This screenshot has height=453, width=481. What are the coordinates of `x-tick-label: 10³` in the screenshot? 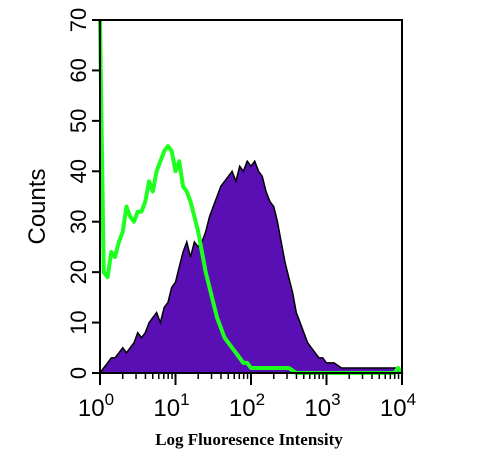 It's located at (322, 406).